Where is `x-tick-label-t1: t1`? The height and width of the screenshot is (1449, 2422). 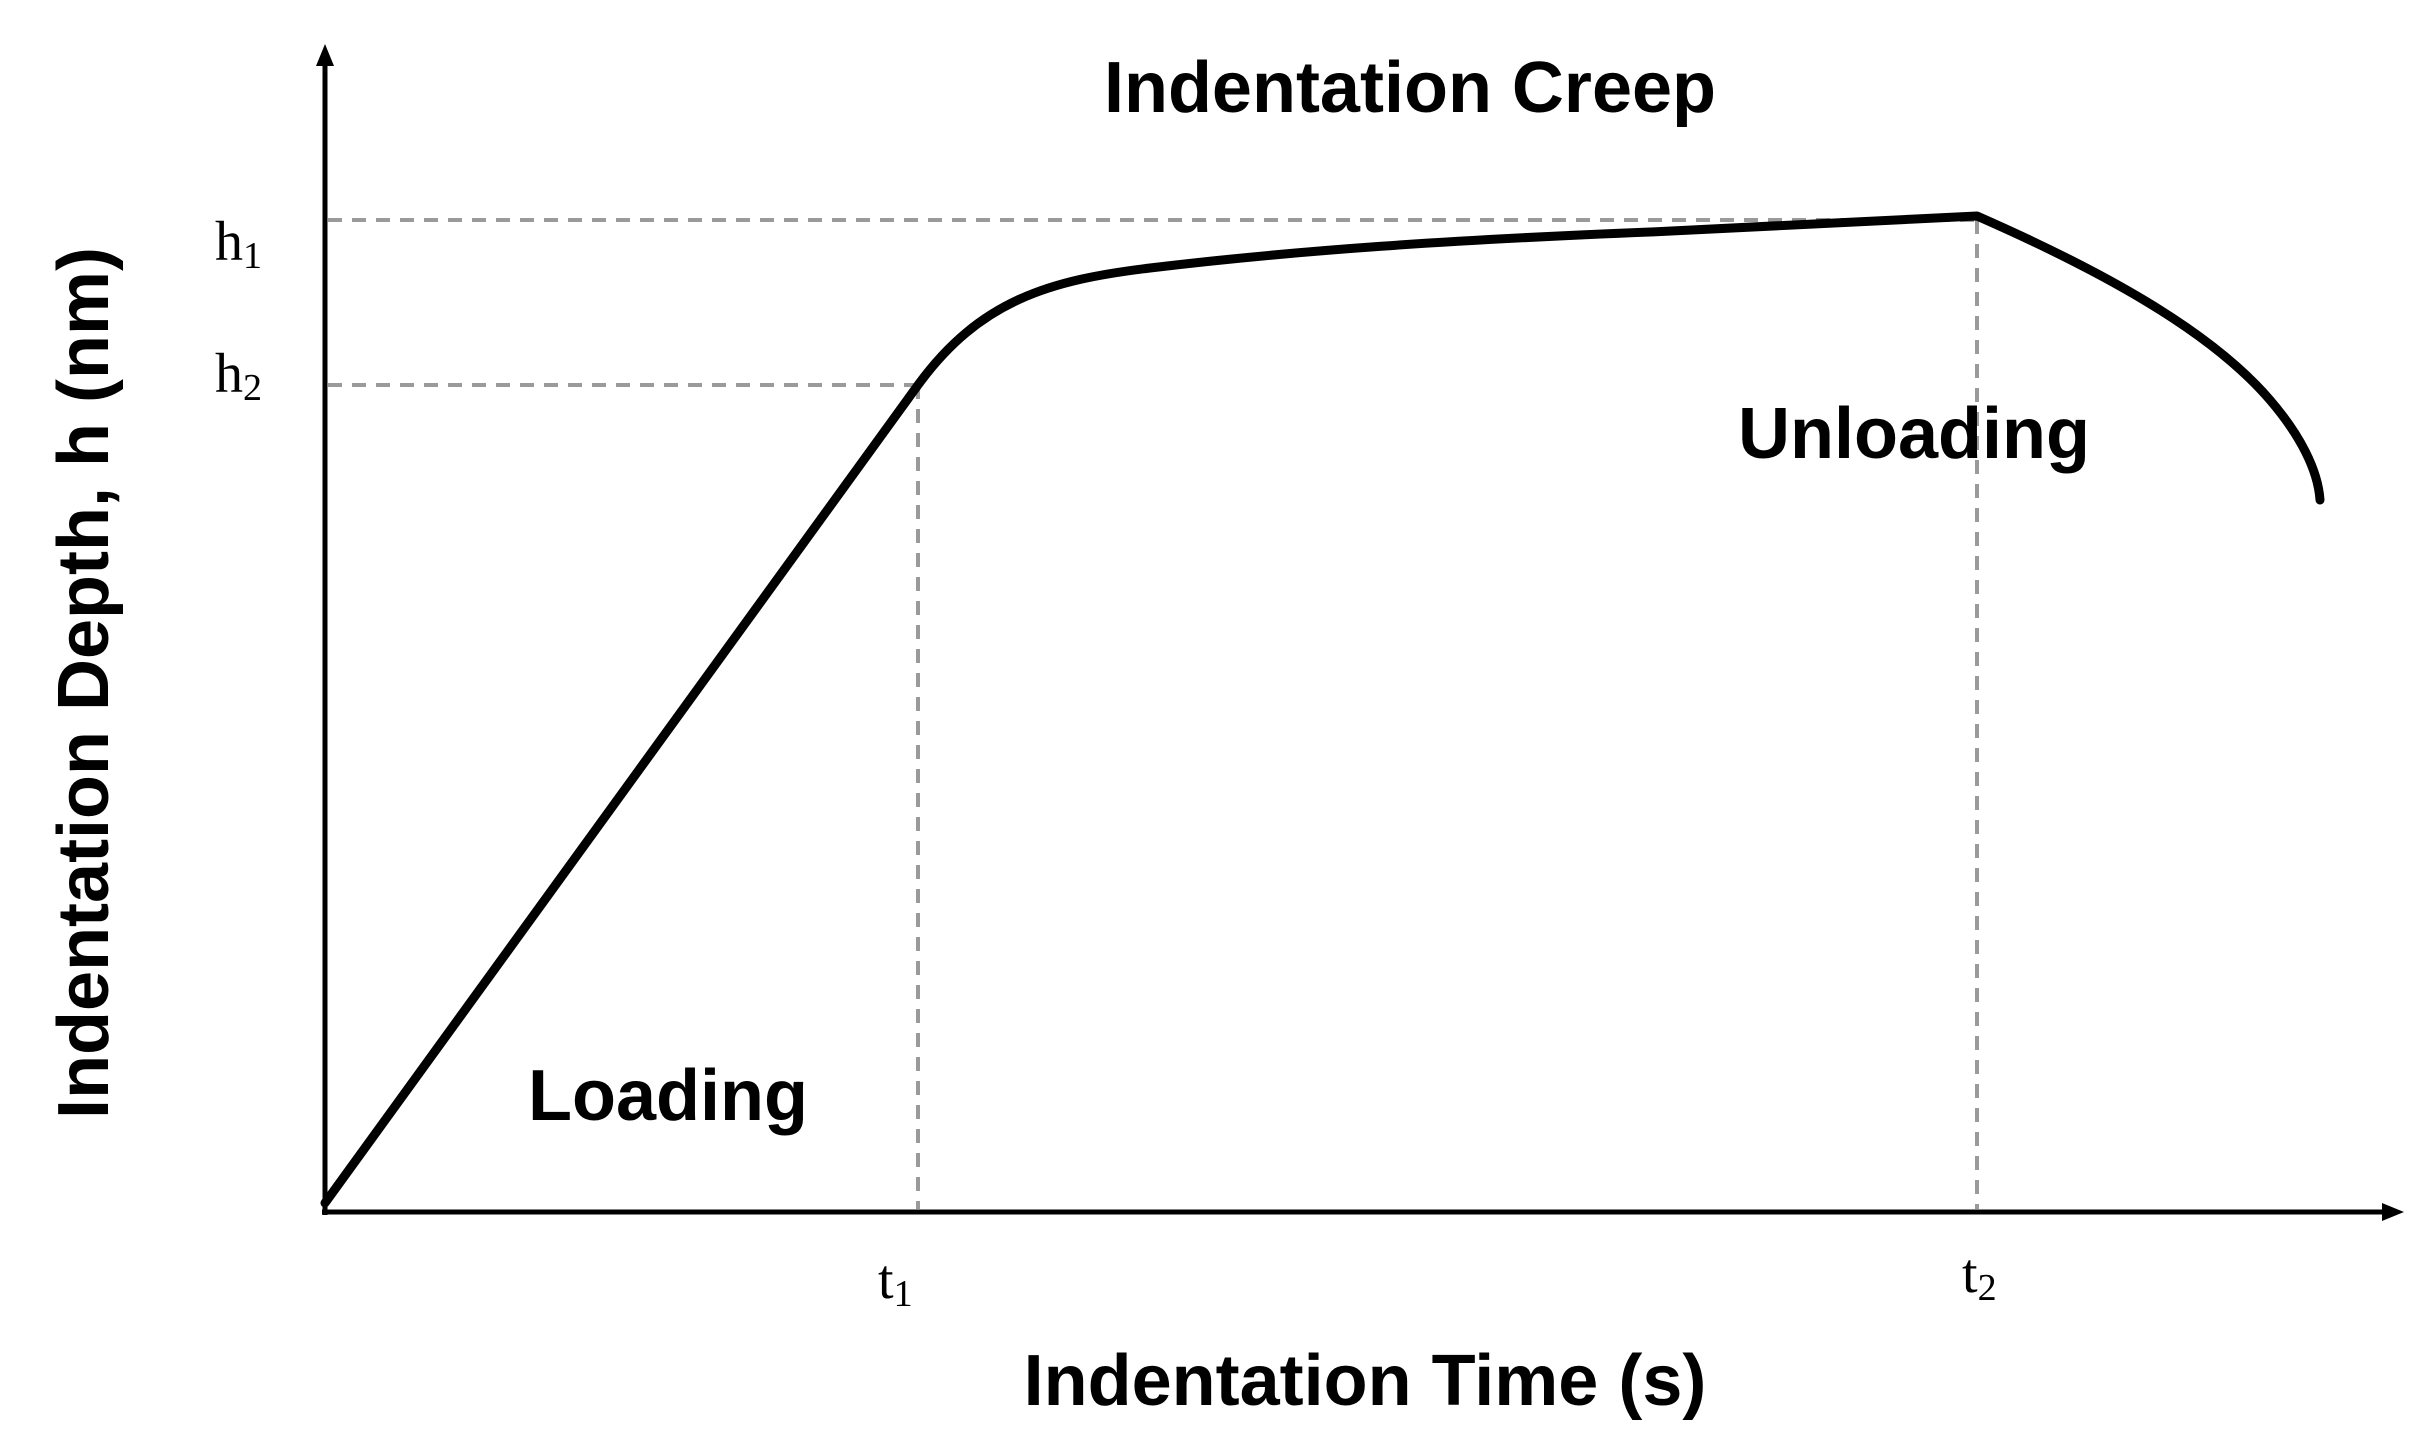
x-tick-label-t1: t1 is located at coordinates (895, 1282).